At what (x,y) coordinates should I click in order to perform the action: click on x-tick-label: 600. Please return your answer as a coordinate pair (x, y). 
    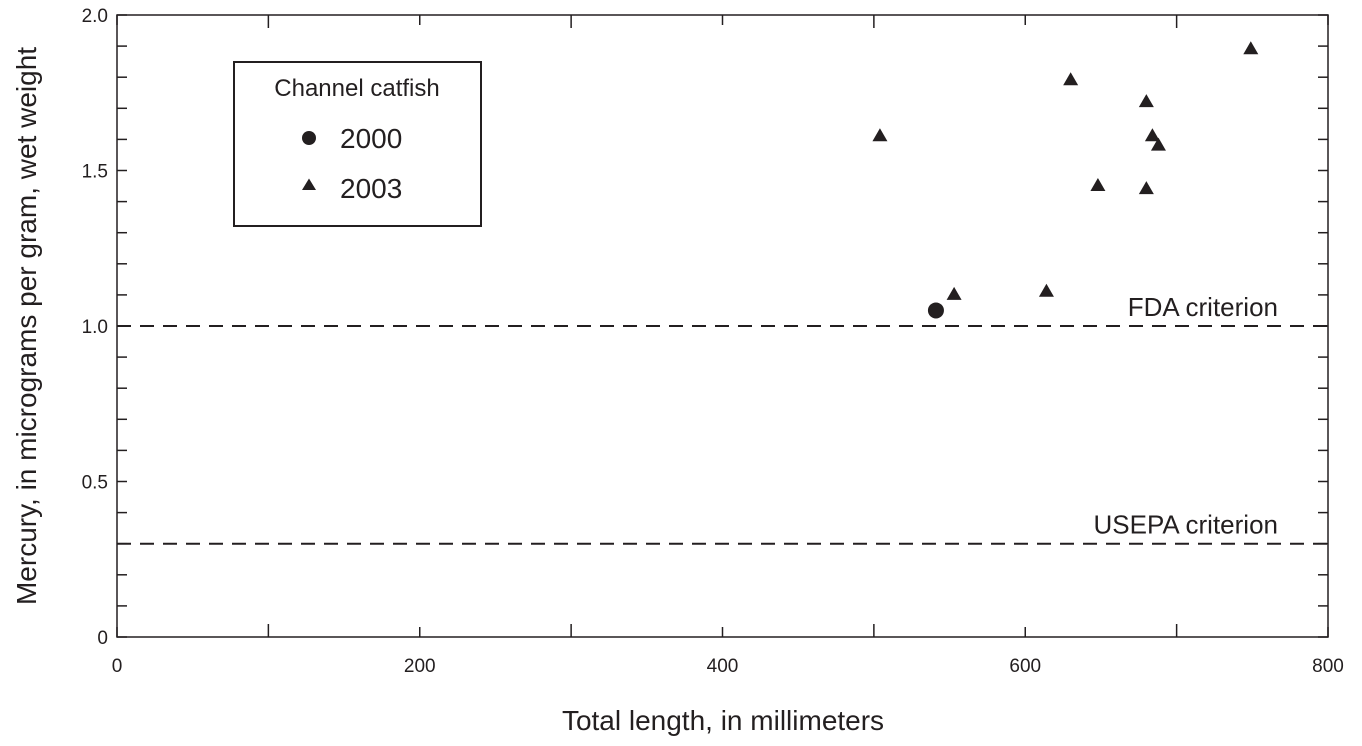
    Looking at the image, I should click on (1025, 666).